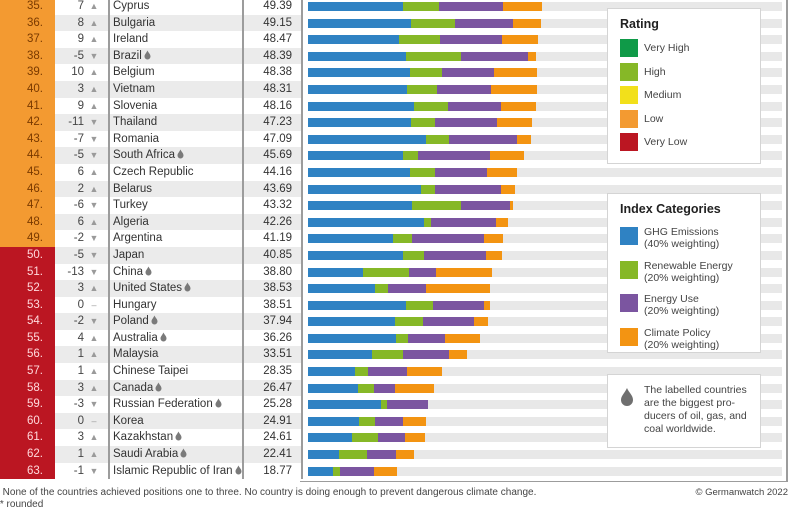 The height and width of the screenshot is (511, 800). I want to click on country-cell: South Africa, so click(178, 155).